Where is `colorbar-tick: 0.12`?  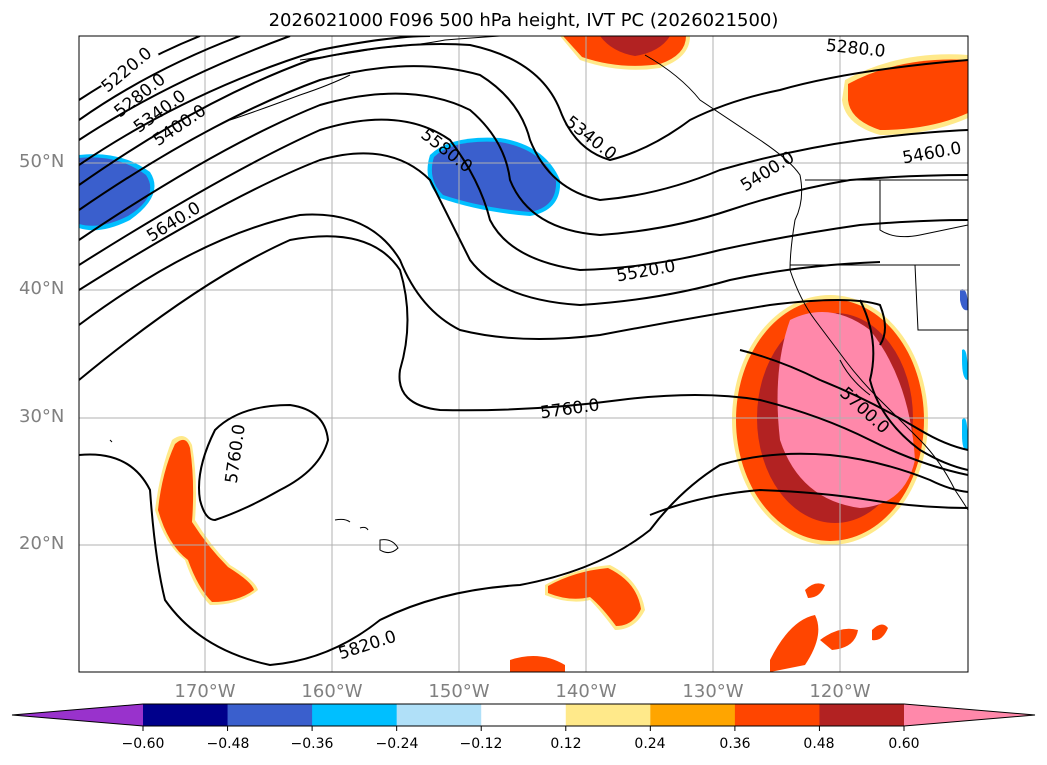
colorbar-tick: 0.12 is located at coordinates (566, 744).